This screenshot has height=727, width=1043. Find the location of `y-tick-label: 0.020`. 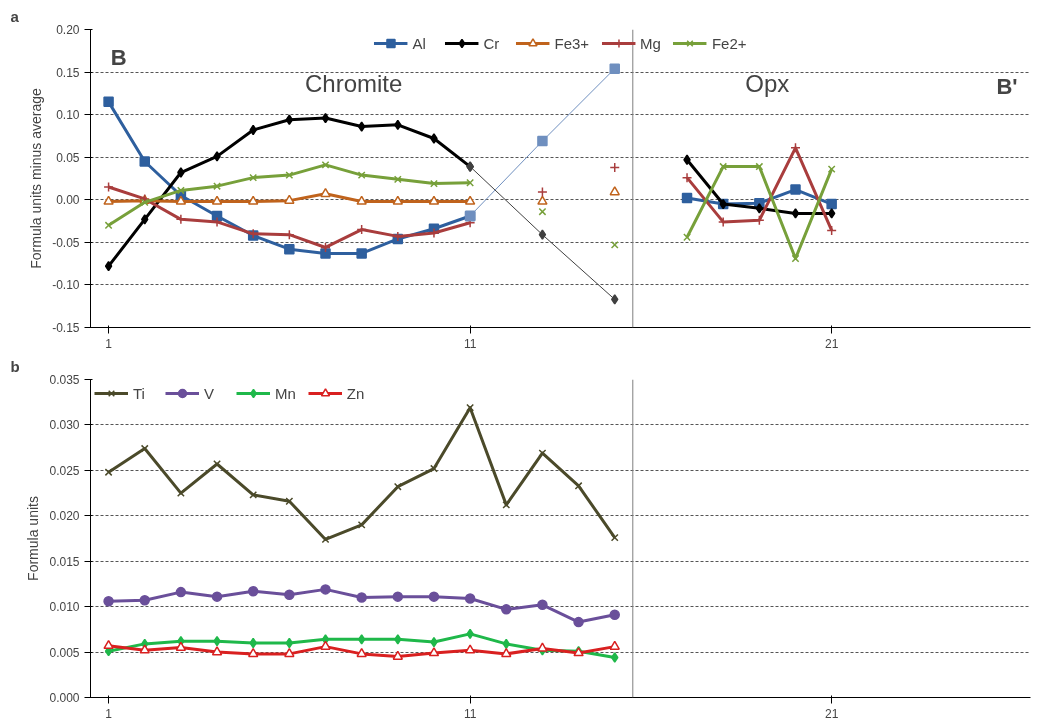

y-tick-label: 0.020 is located at coordinates (64, 516).